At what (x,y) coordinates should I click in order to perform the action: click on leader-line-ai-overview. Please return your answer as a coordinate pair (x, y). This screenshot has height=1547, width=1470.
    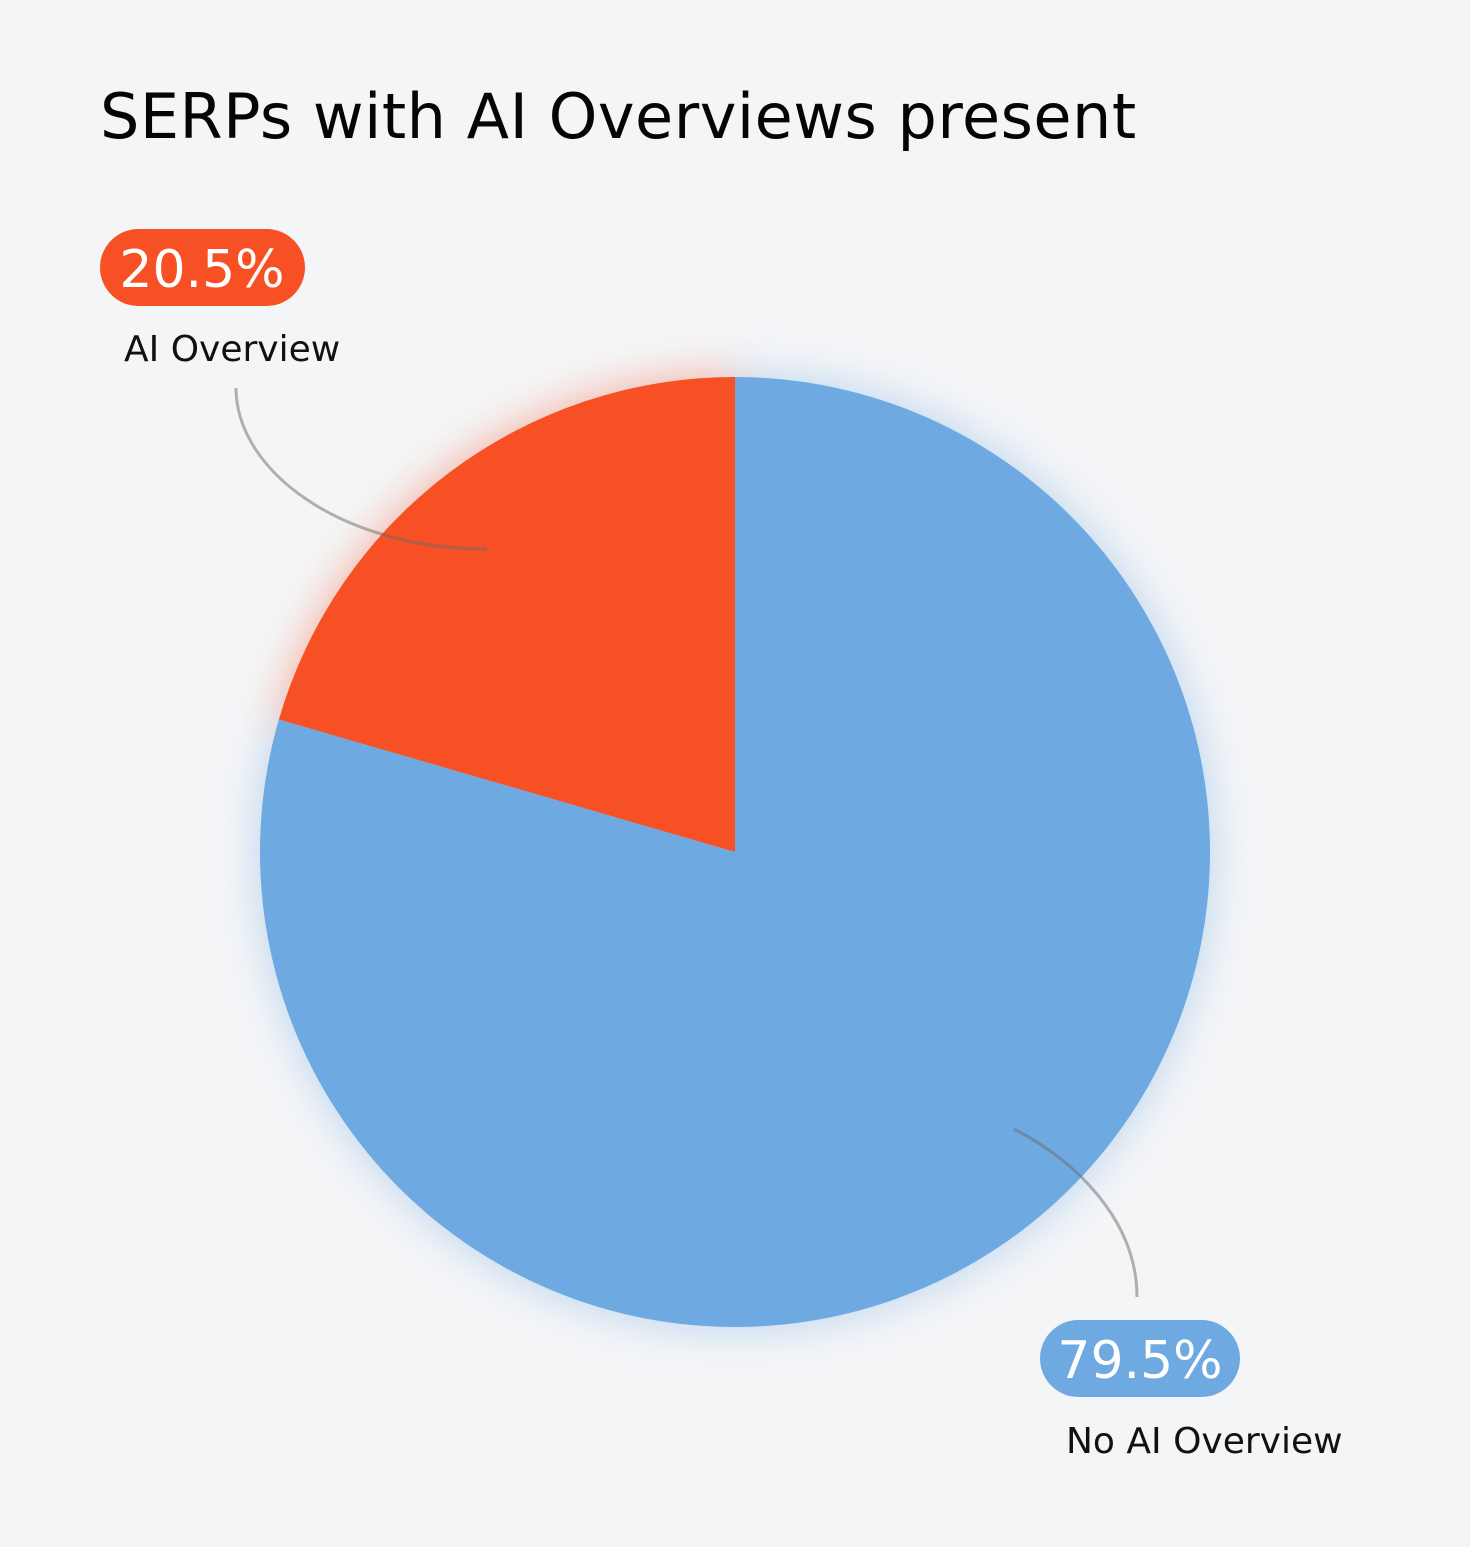
    Looking at the image, I should click on (361, 469).